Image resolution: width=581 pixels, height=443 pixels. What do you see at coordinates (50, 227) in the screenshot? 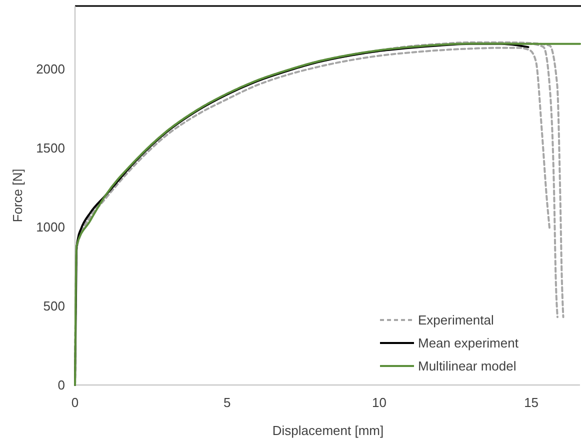
I see `y-tick-label: 1000` at bounding box center [50, 227].